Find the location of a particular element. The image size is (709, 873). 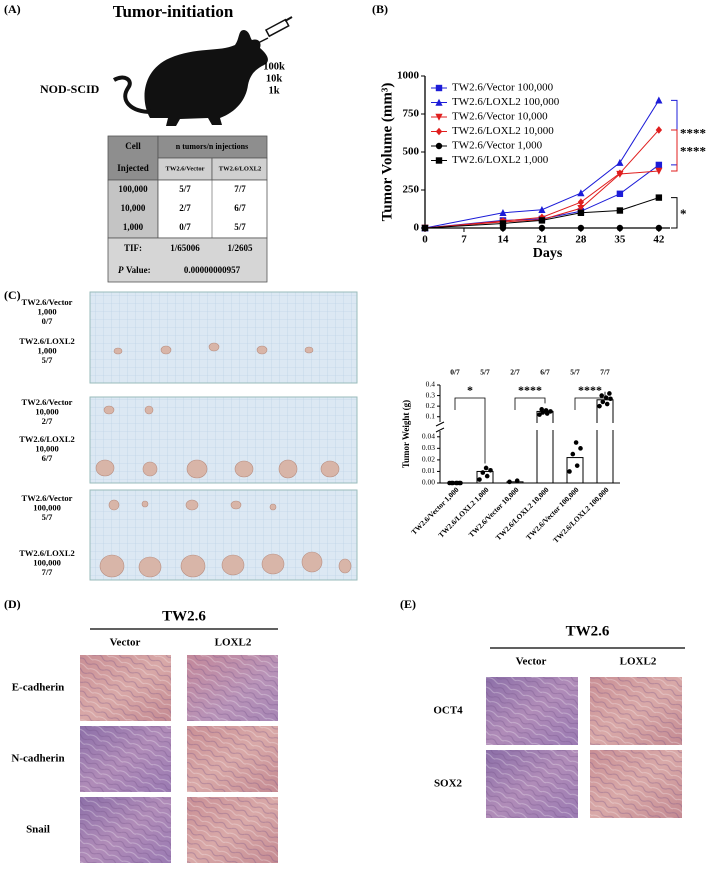

group-label: 5/7 is located at coordinates (48, 517).